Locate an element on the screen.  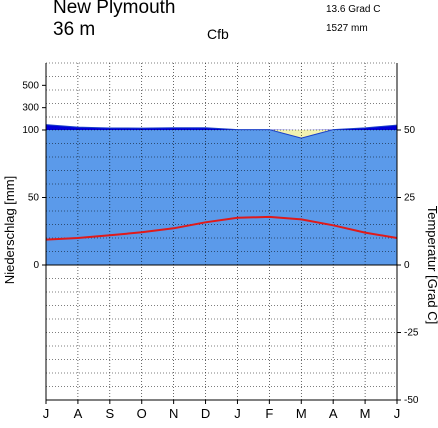
left-tick-label: 50 is located at coordinates (34, 198).